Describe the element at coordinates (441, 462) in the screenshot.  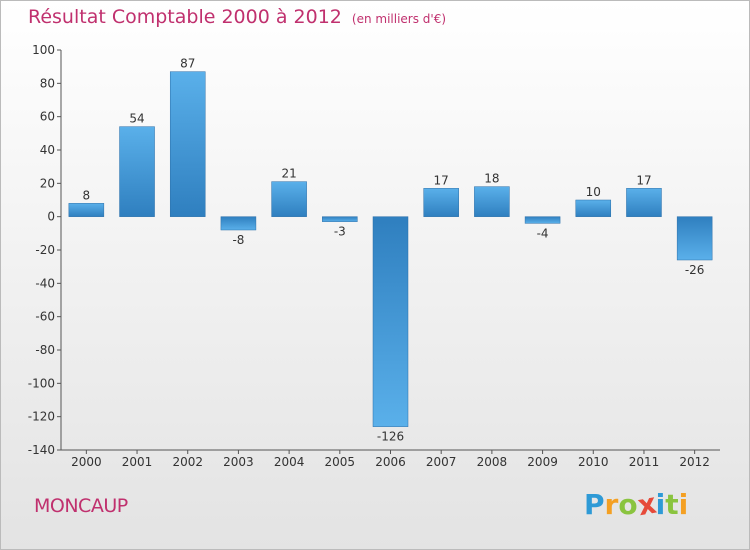
I see `x-tick-label: 2007` at that location.